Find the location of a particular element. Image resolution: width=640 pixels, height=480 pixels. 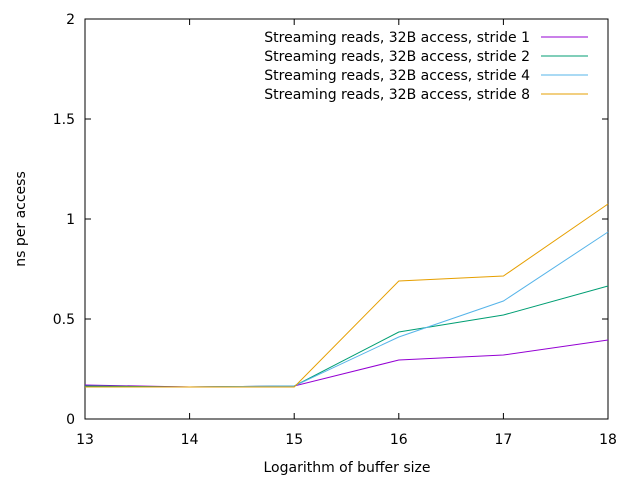

legend-label: Streaming reads, 32B access, stride 8 is located at coordinates (397, 95).